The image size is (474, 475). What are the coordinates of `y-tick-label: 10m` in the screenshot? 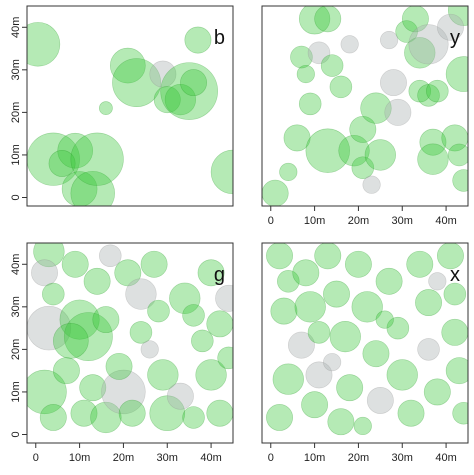 It's located at (16, 154).